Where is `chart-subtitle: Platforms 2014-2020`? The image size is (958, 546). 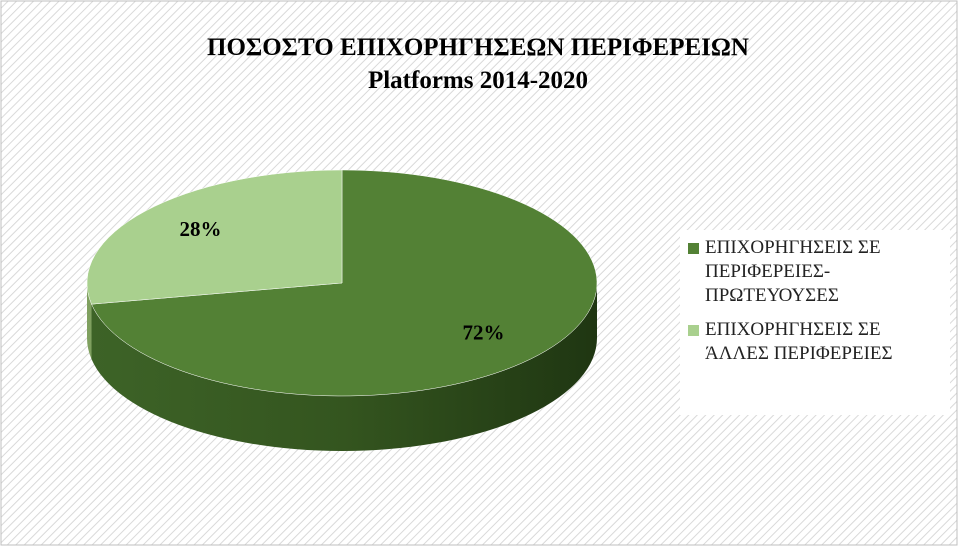
chart-subtitle: Platforms 2014-2020 is located at coordinates (478, 80).